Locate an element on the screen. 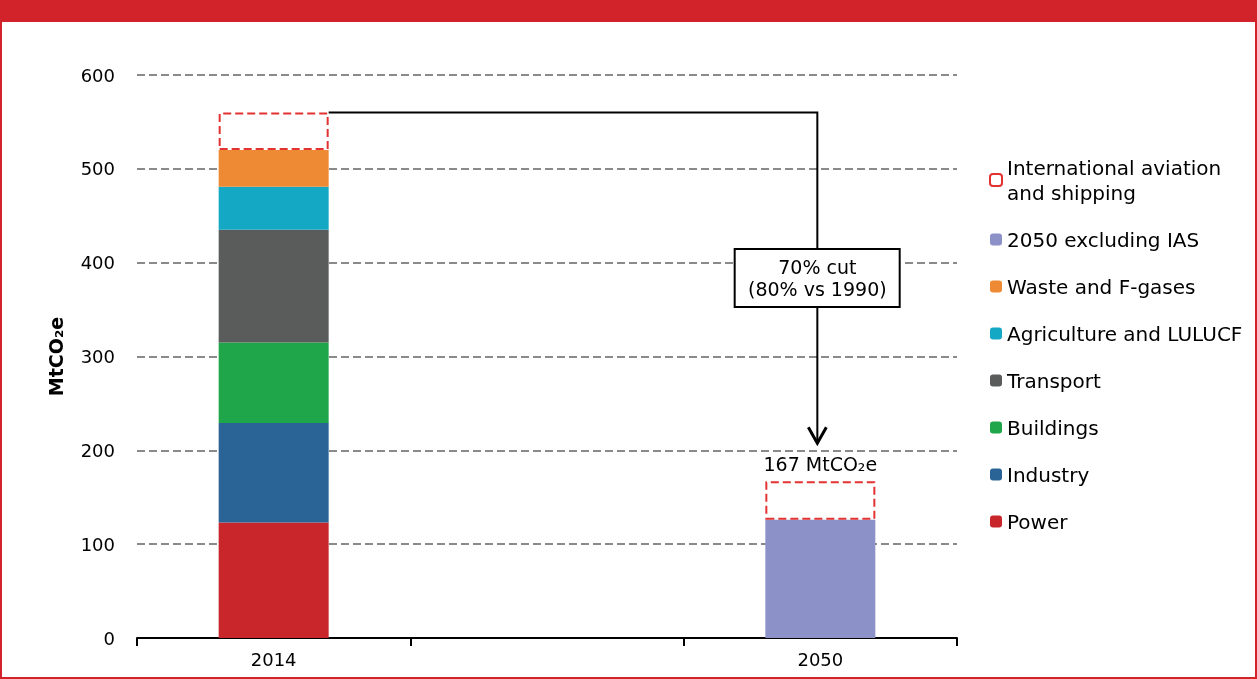 The image size is (1257, 679). y-tick-label: 300 is located at coordinates (97, 356).